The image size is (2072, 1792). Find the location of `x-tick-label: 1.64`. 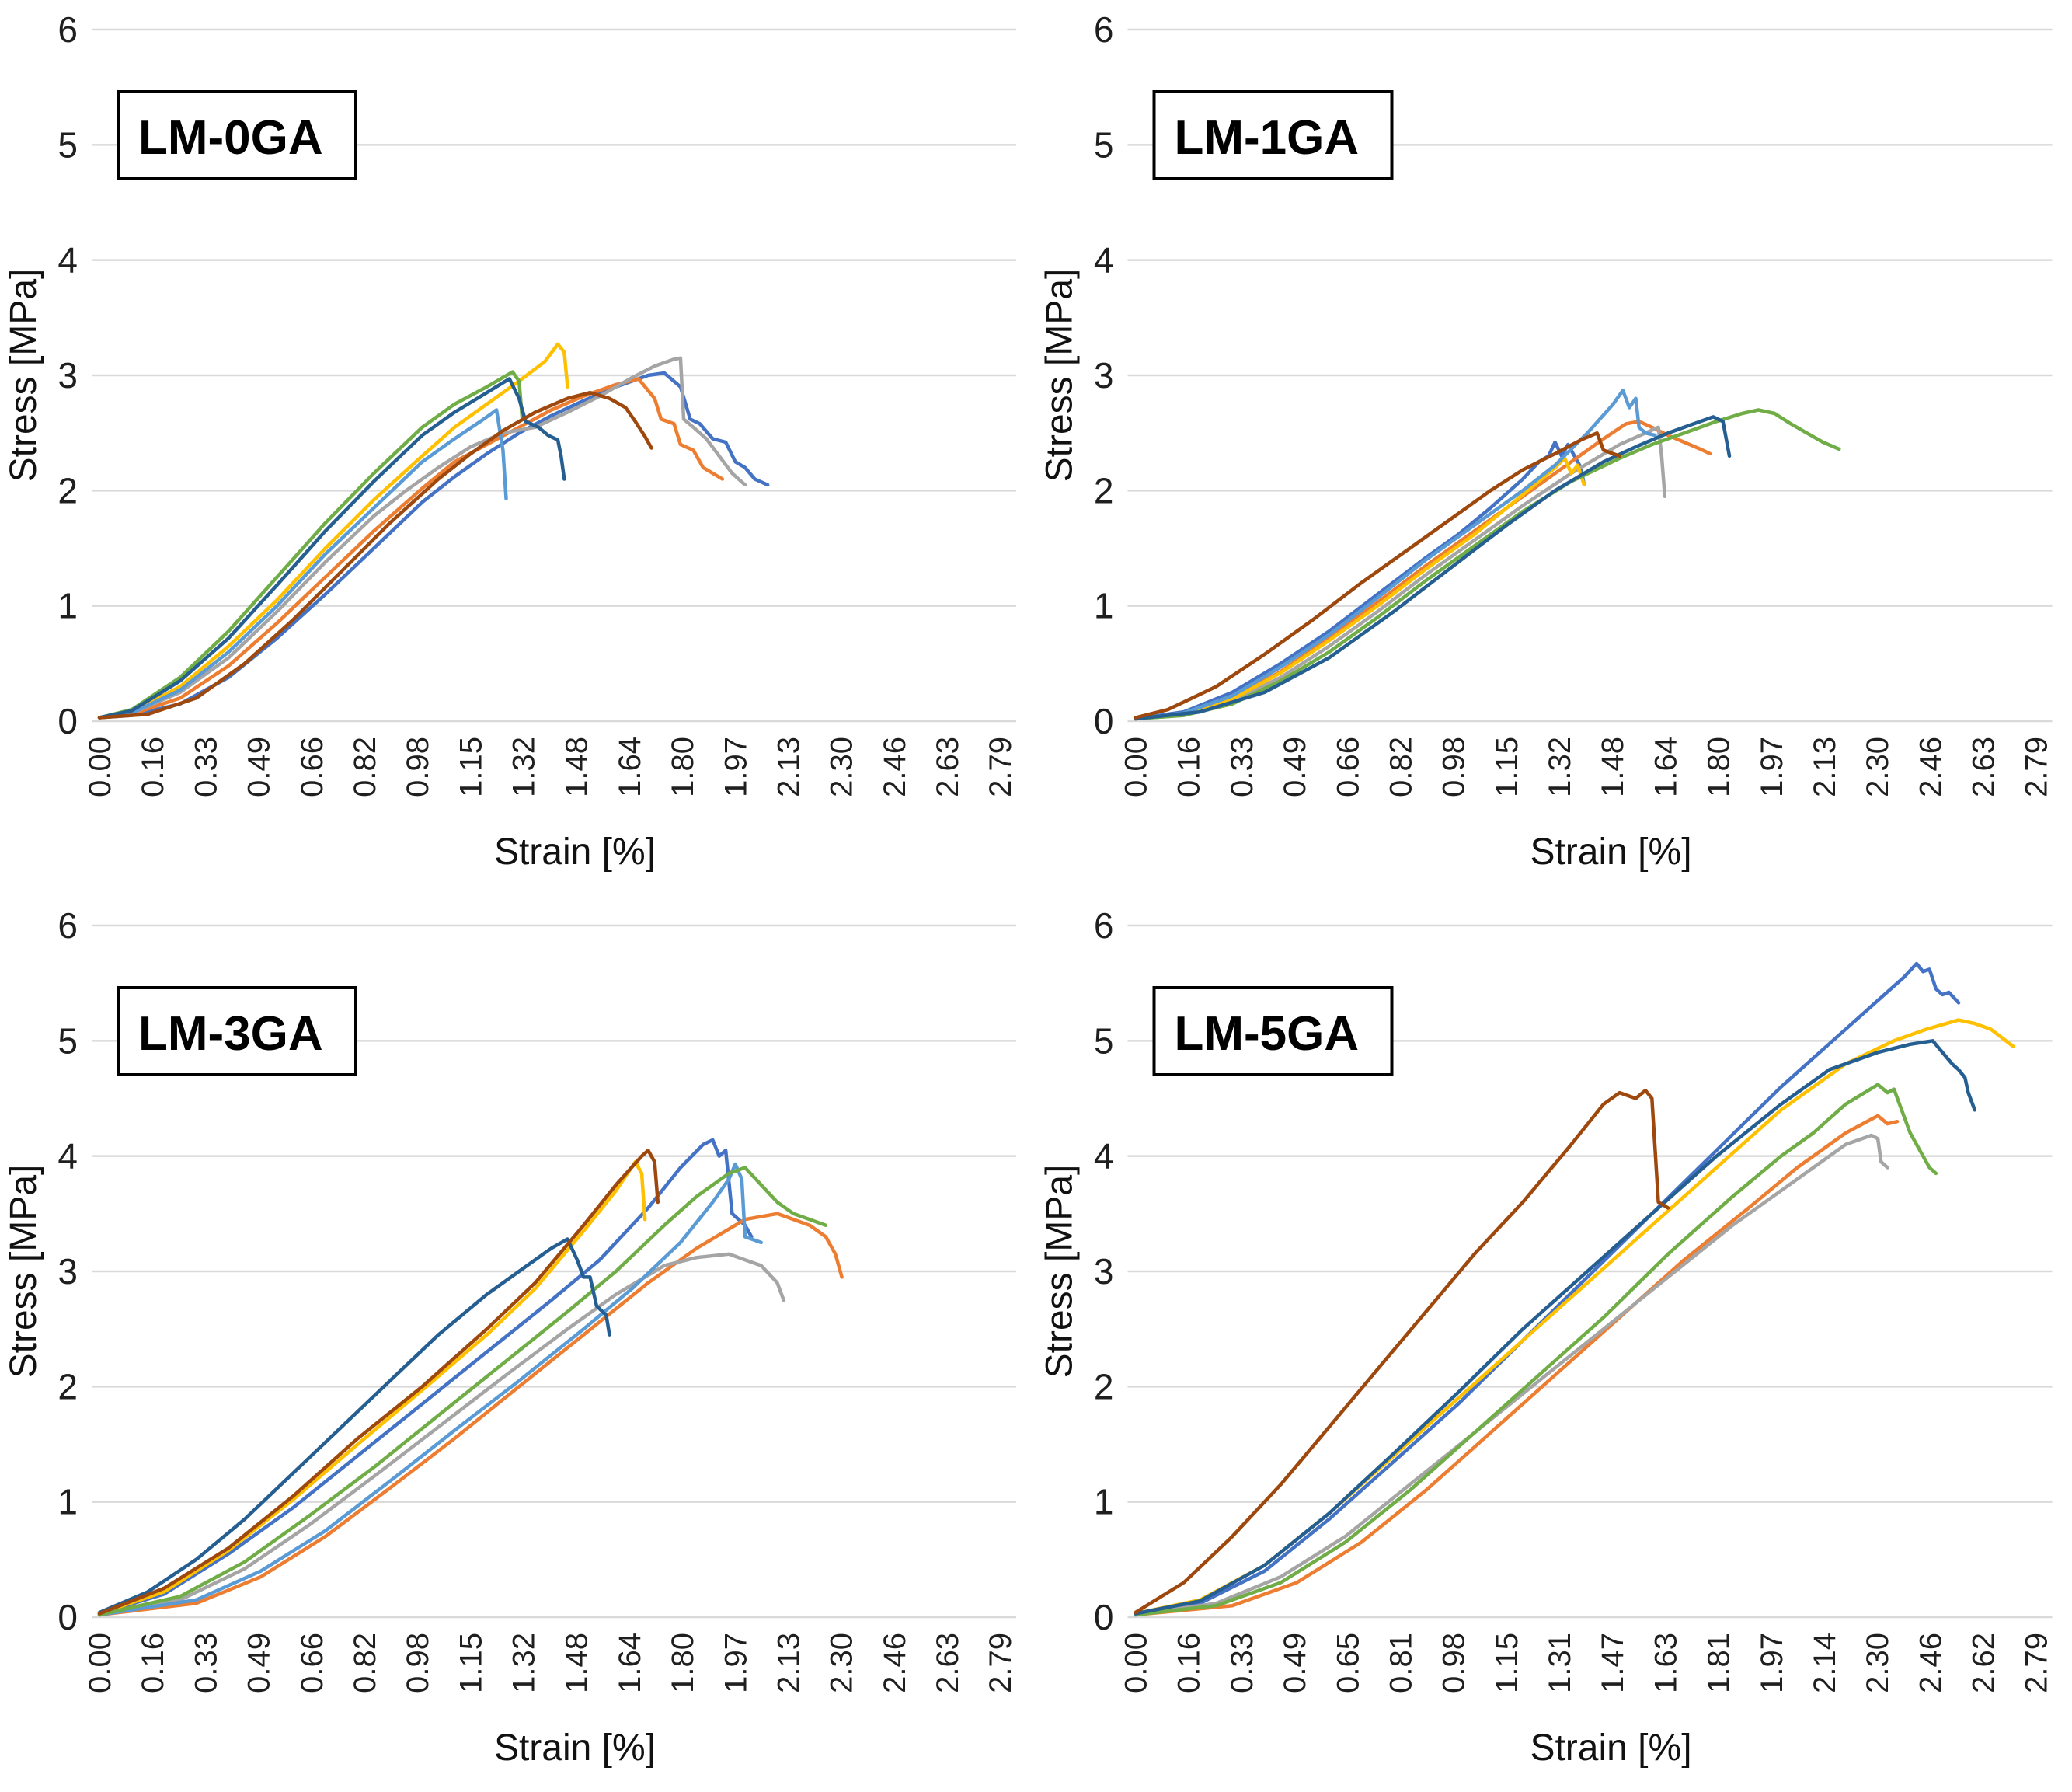

x-tick-label: 1.64 is located at coordinates (630, 1663).